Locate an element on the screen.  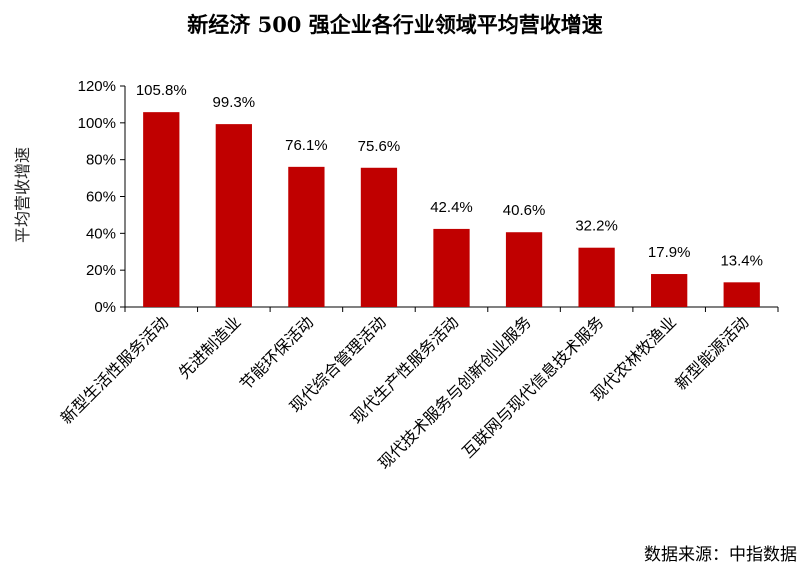
data-label: 13.4% is located at coordinates (741, 260).